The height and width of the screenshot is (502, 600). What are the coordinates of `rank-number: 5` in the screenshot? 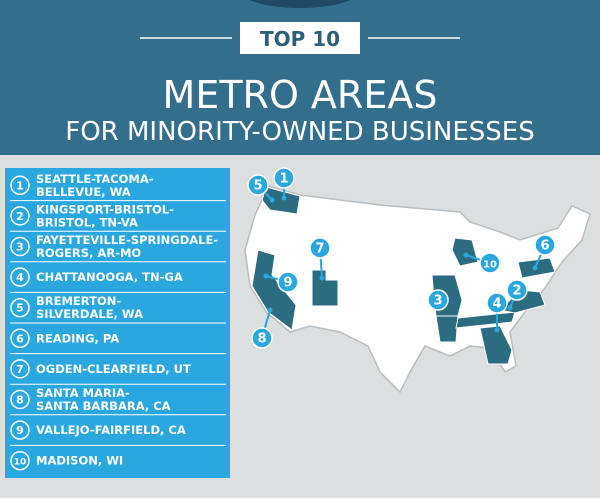 It's located at (20, 308).